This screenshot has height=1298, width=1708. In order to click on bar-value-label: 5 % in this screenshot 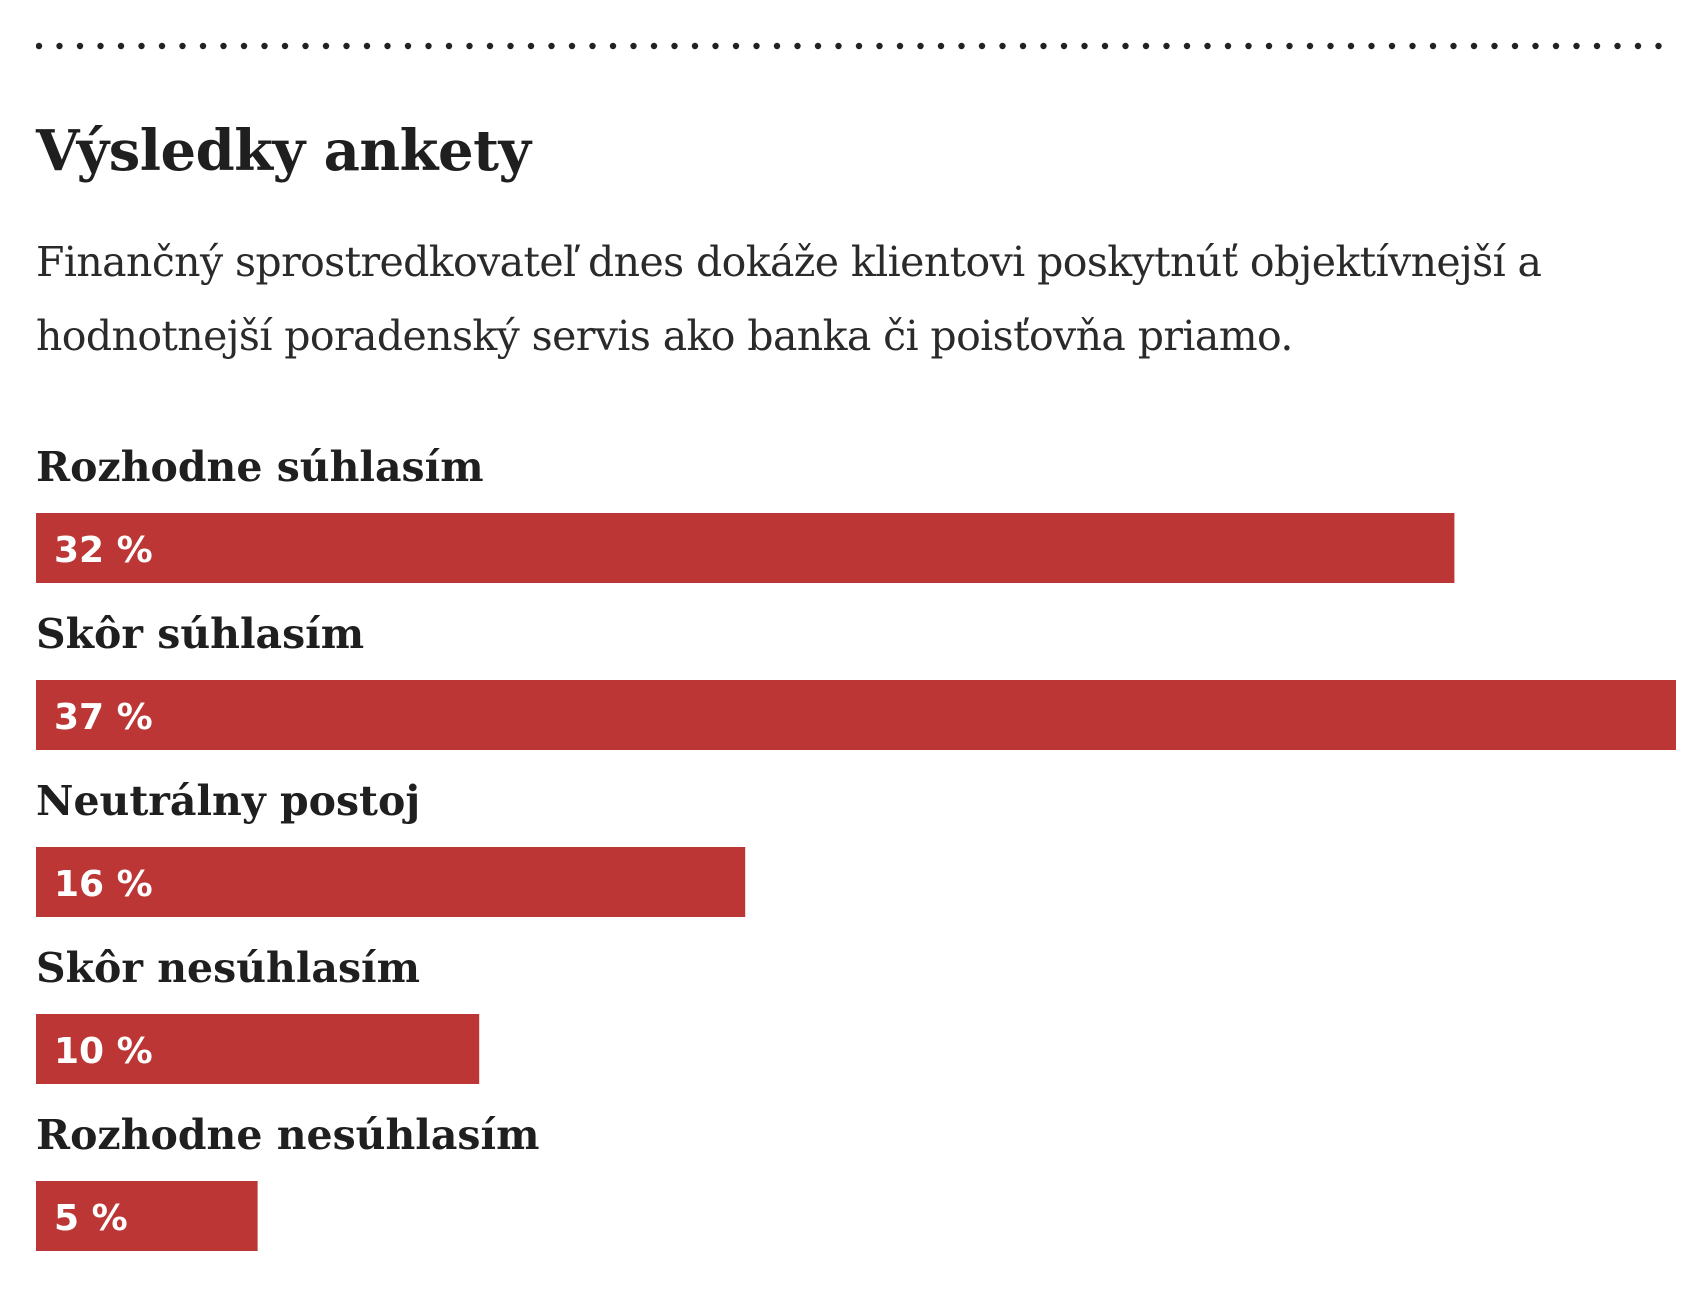, I will do `click(91, 1218)`.